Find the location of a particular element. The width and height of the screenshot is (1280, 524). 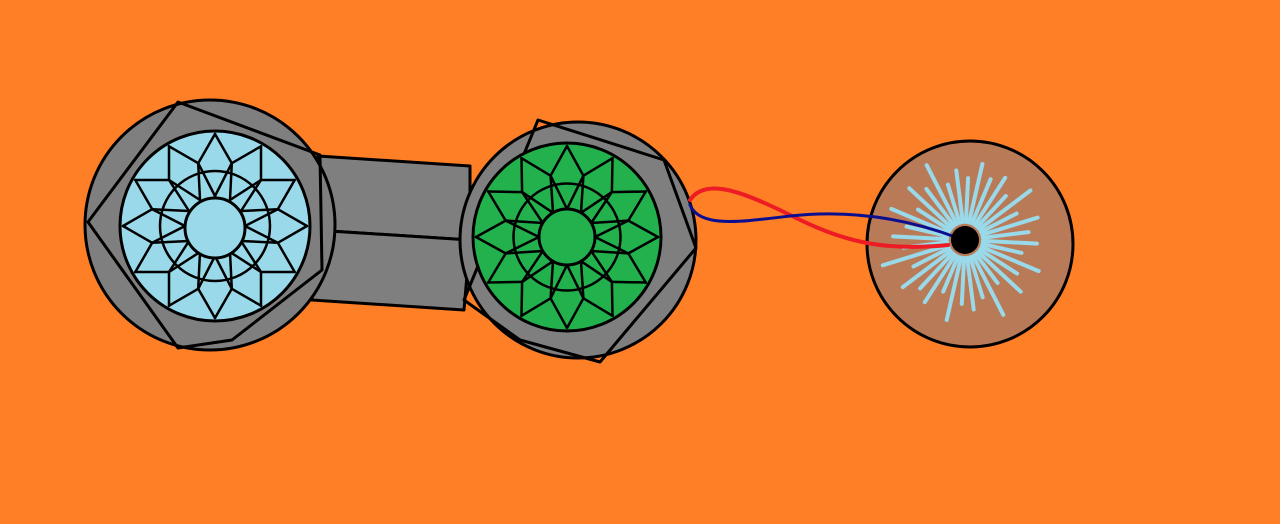

wires is located at coordinates (824, 217).